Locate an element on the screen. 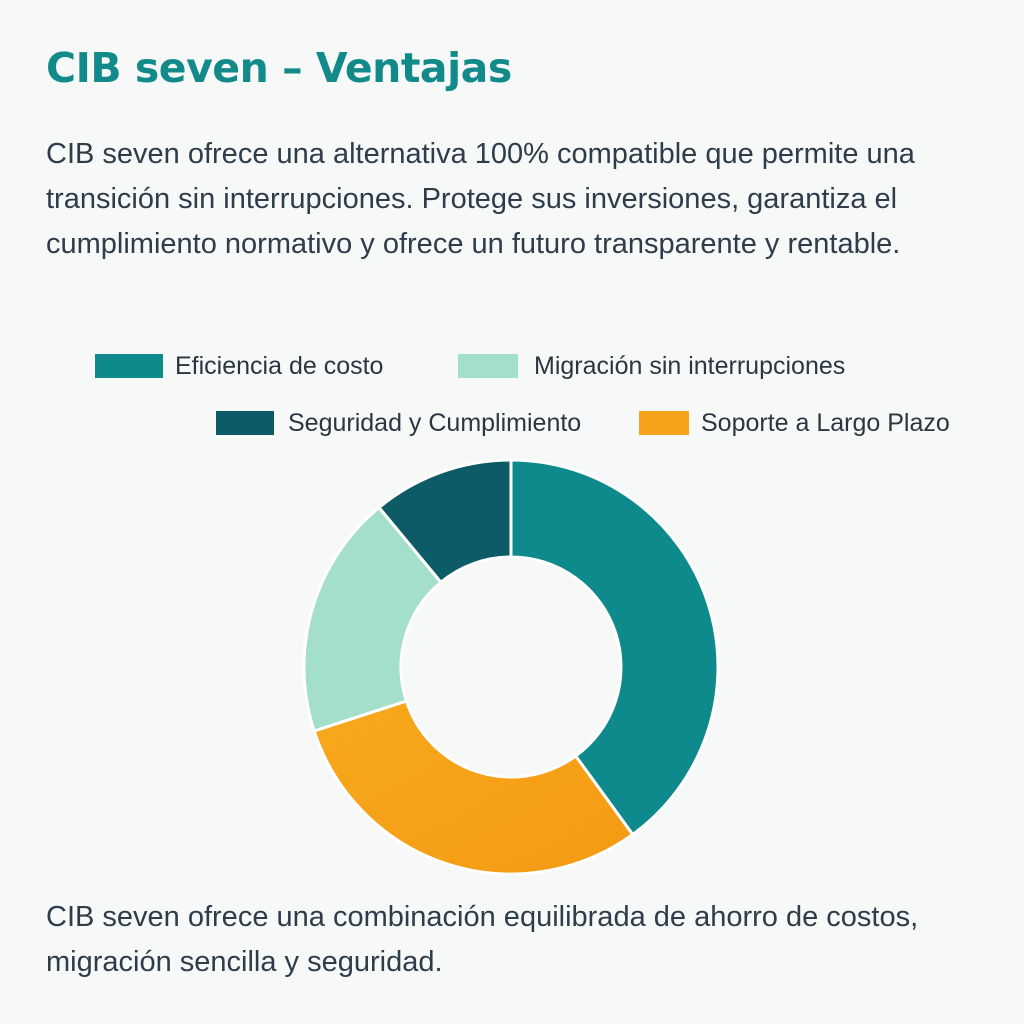 The width and height of the screenshot is (1024, 1024). legend-swatch-seguridad-y-cumplimiento is located at coordinates (245, 423).